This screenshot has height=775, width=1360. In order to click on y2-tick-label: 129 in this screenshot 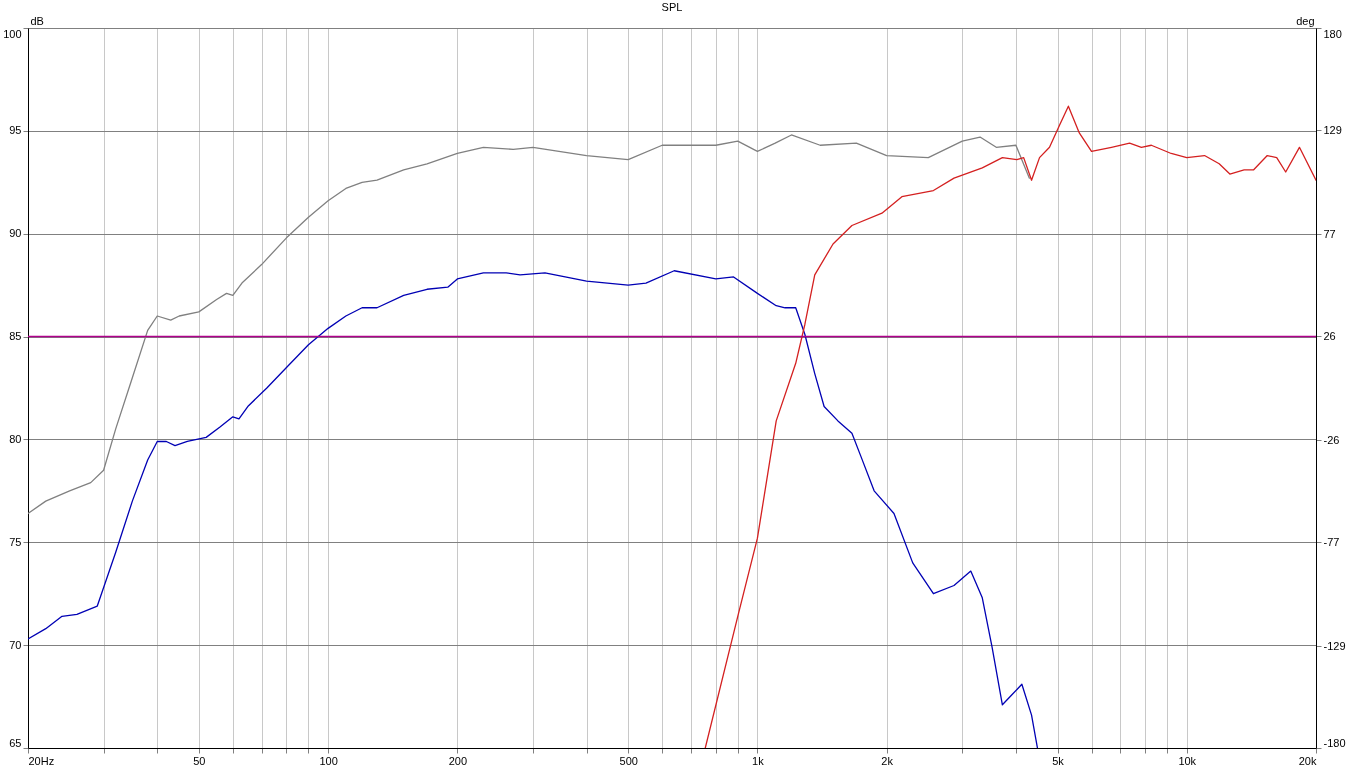, I will do `click(1332, 129)`.